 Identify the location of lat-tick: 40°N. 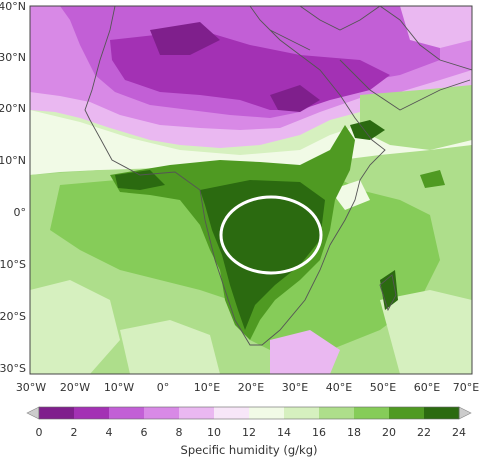
(13, 6).